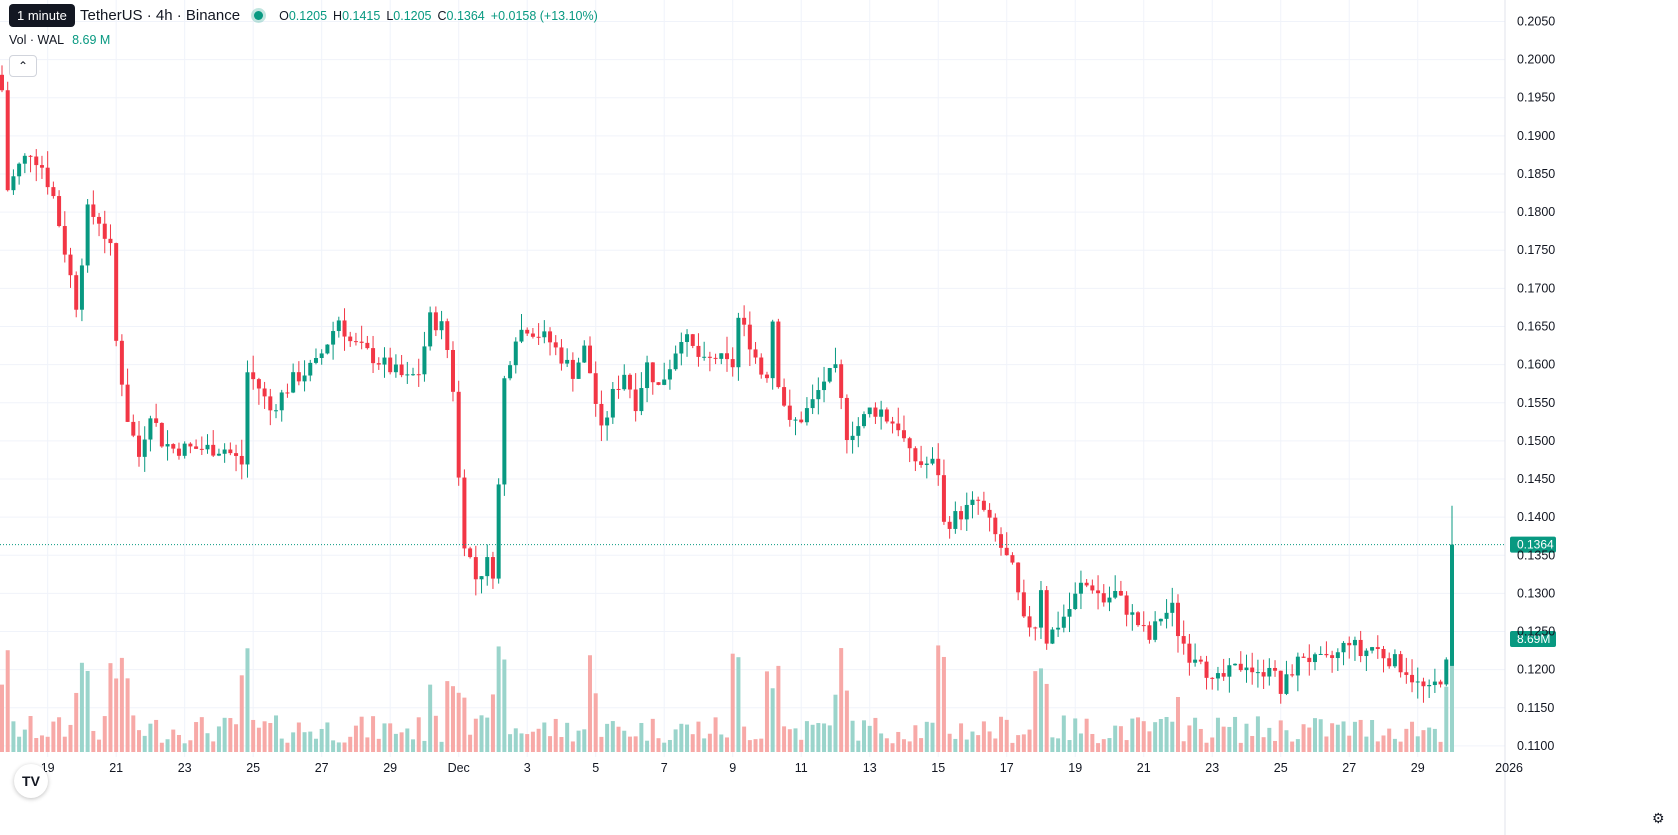 Image resolution: width=1678 pixels, height=835 pixels. What do you see at coordinates (308, 15) in the screenshot?
I see `open-value: 0.1205` at bounding box center [308, 15].